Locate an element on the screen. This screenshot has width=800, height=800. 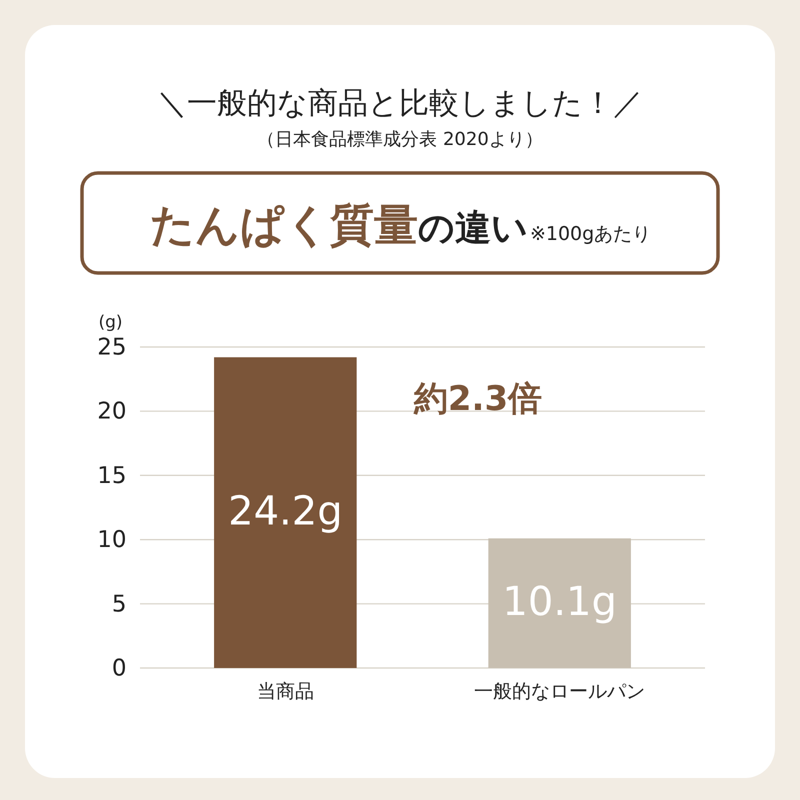
data-label: 10.1g is located at coordinates (559, 602).